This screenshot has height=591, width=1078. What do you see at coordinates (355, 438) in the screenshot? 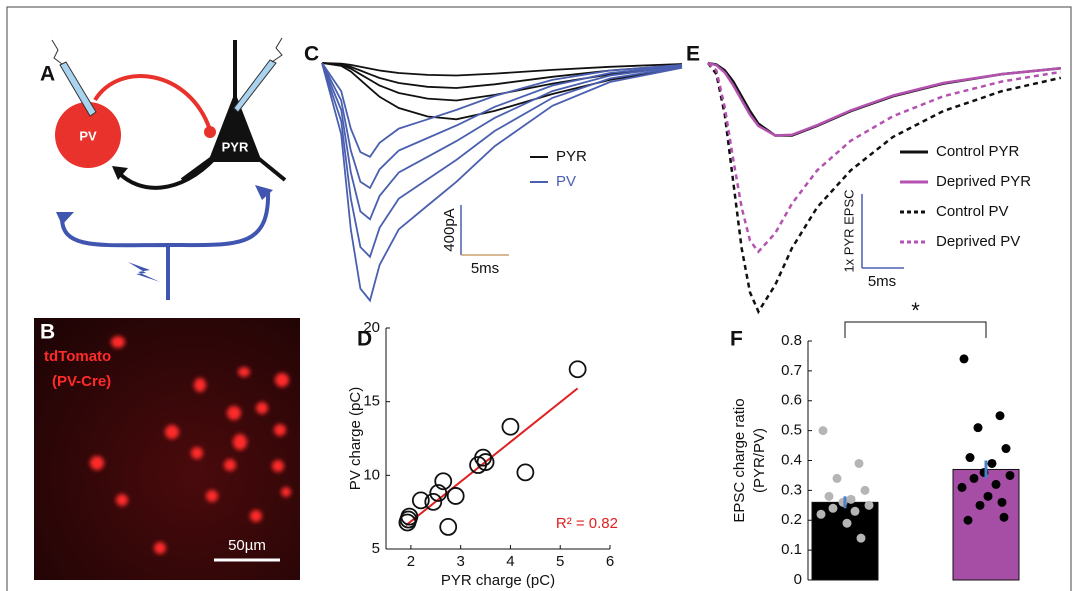
I see `y-axis-label: PV charge (pC)` at bounding box center [355, 438].